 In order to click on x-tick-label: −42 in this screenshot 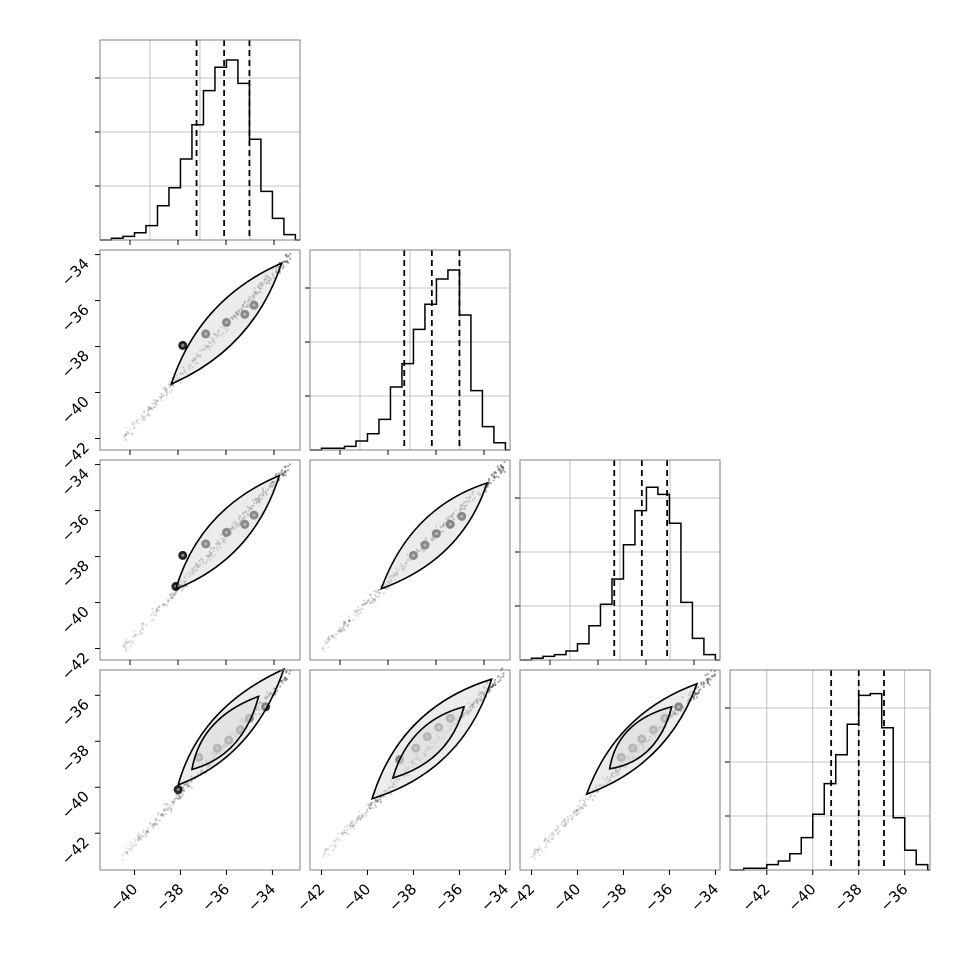, I will do `click(520, 897)`.